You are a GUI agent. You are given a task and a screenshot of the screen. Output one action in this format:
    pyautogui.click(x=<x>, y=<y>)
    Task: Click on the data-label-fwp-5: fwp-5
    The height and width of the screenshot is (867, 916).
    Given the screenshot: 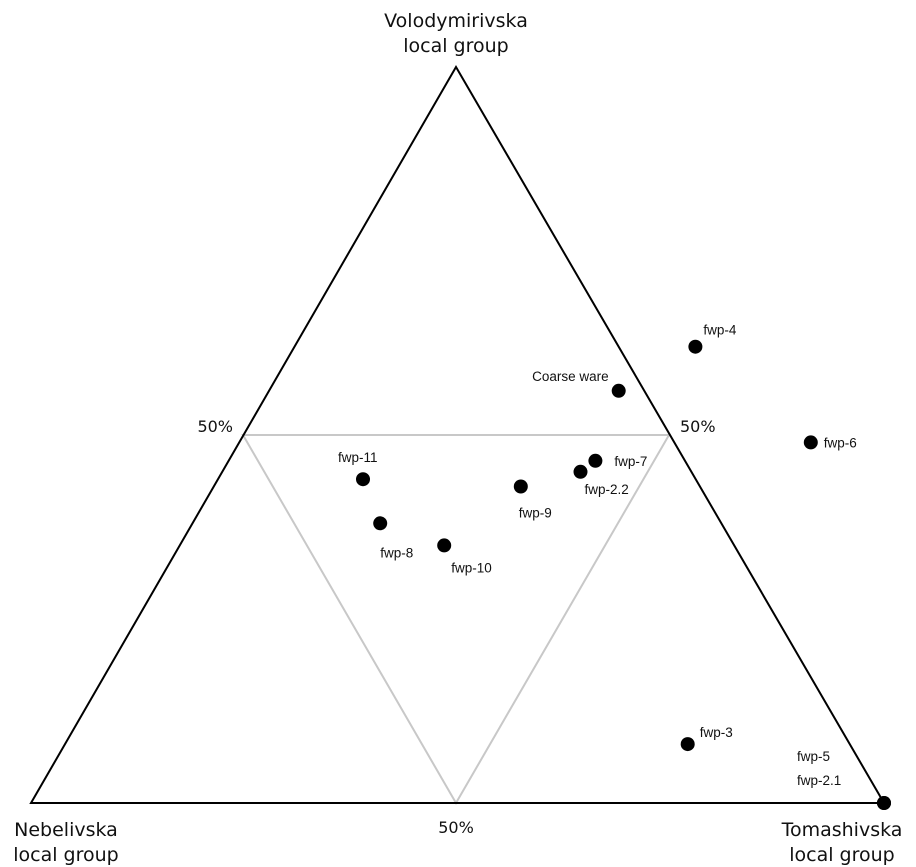 What is the action you would take?
    pyautogui.click(x=813, y=756)
    